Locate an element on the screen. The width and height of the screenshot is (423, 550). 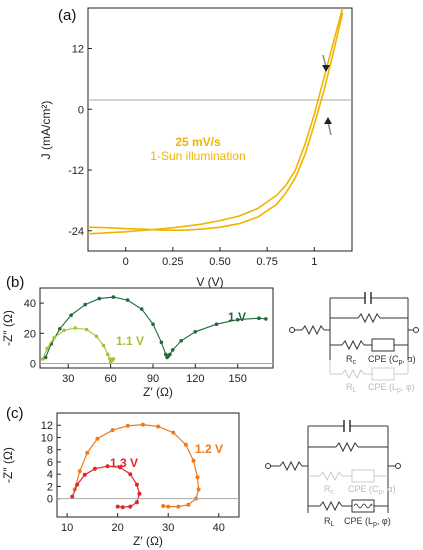
y-tick-label: 10 is located at coordinates (47, 438).